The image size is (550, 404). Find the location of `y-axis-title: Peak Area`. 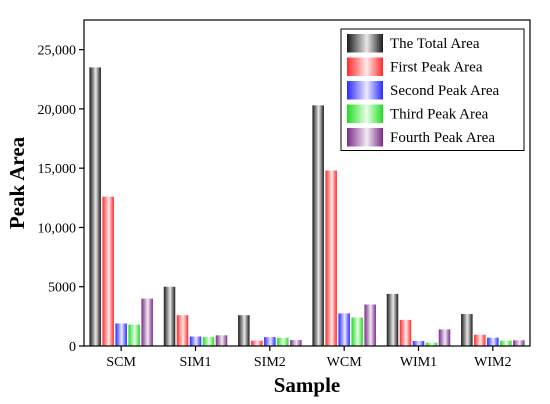

y-axis-title: Peak Area is located at coordinates (17, 182).